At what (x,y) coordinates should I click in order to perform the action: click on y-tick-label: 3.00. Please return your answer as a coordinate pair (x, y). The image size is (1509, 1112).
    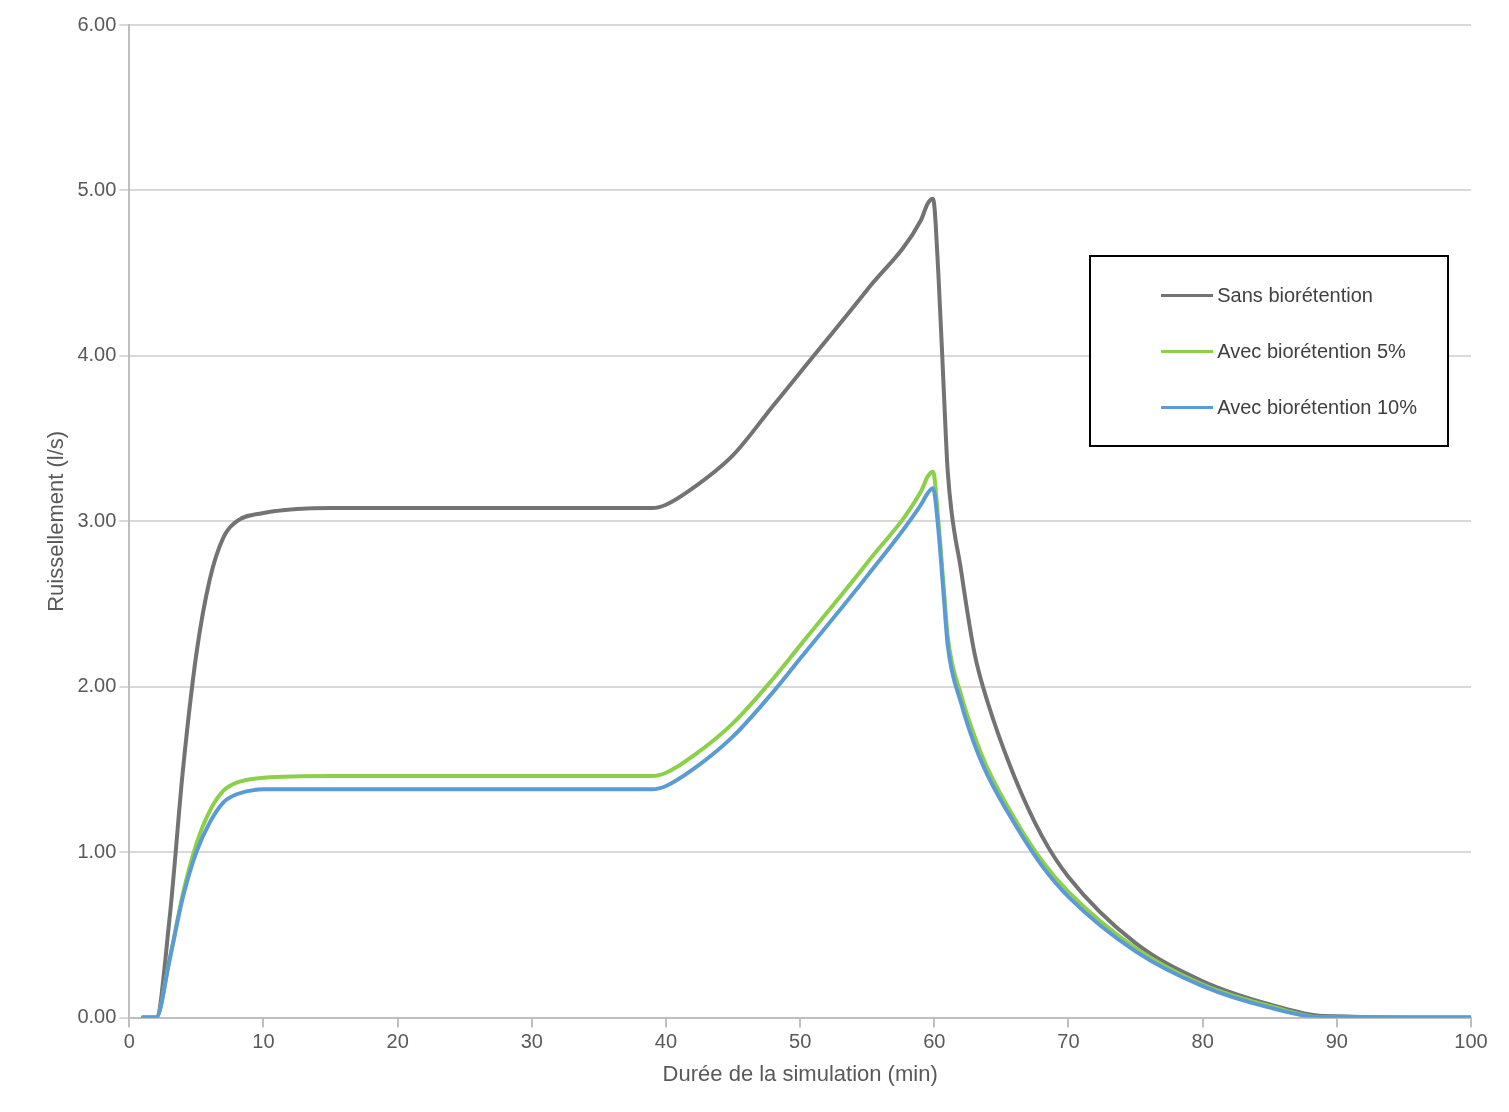
    Looking at the image, I should click on (97, 519).